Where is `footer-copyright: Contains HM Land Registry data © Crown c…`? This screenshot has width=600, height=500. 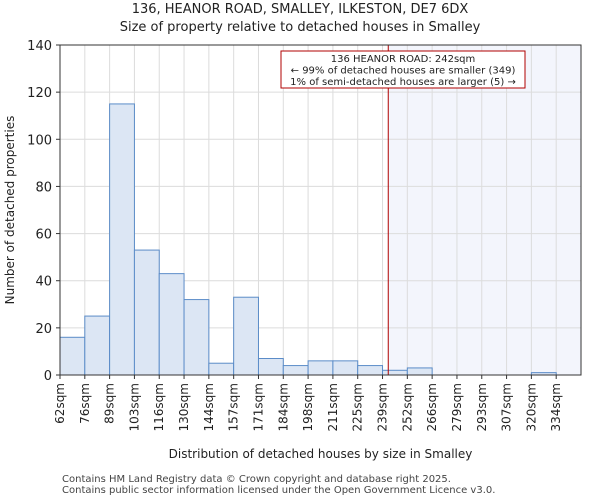 footer-copyright: Contains HM Land Registry data © Crown c… is located at coordinates (256, 479).